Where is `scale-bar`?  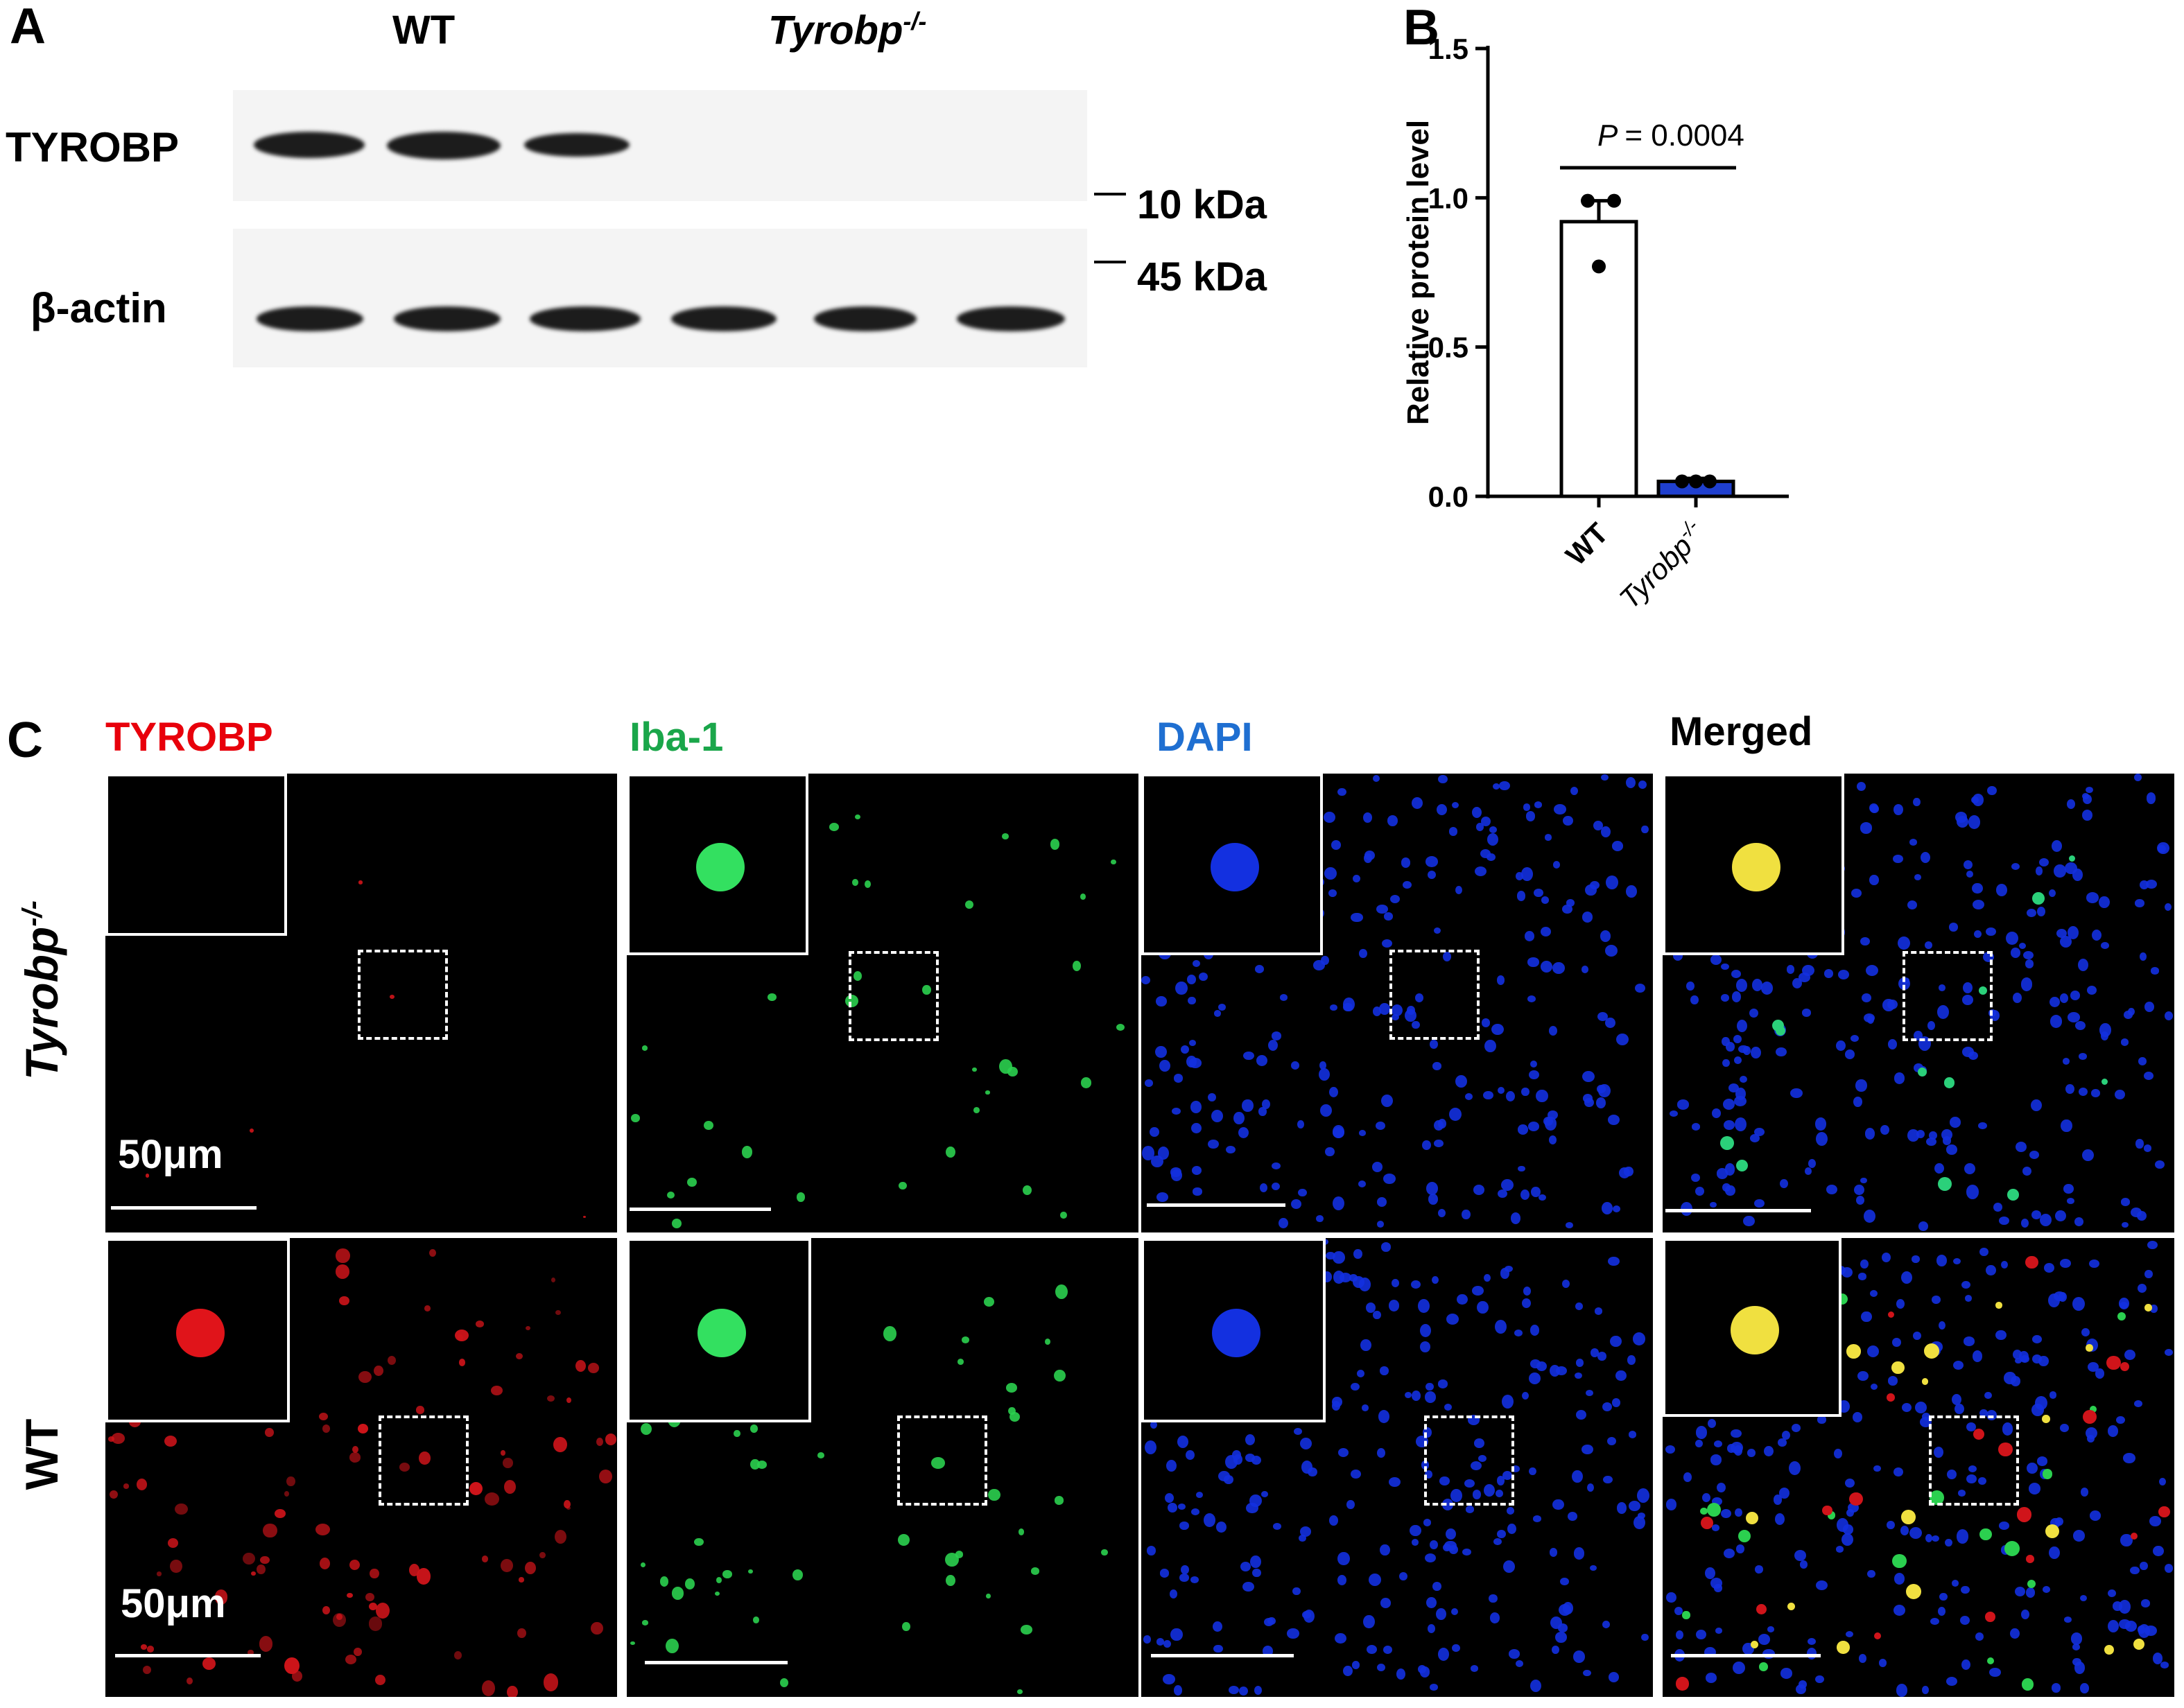
scale-bar is located at coordinates (1738, 1211).